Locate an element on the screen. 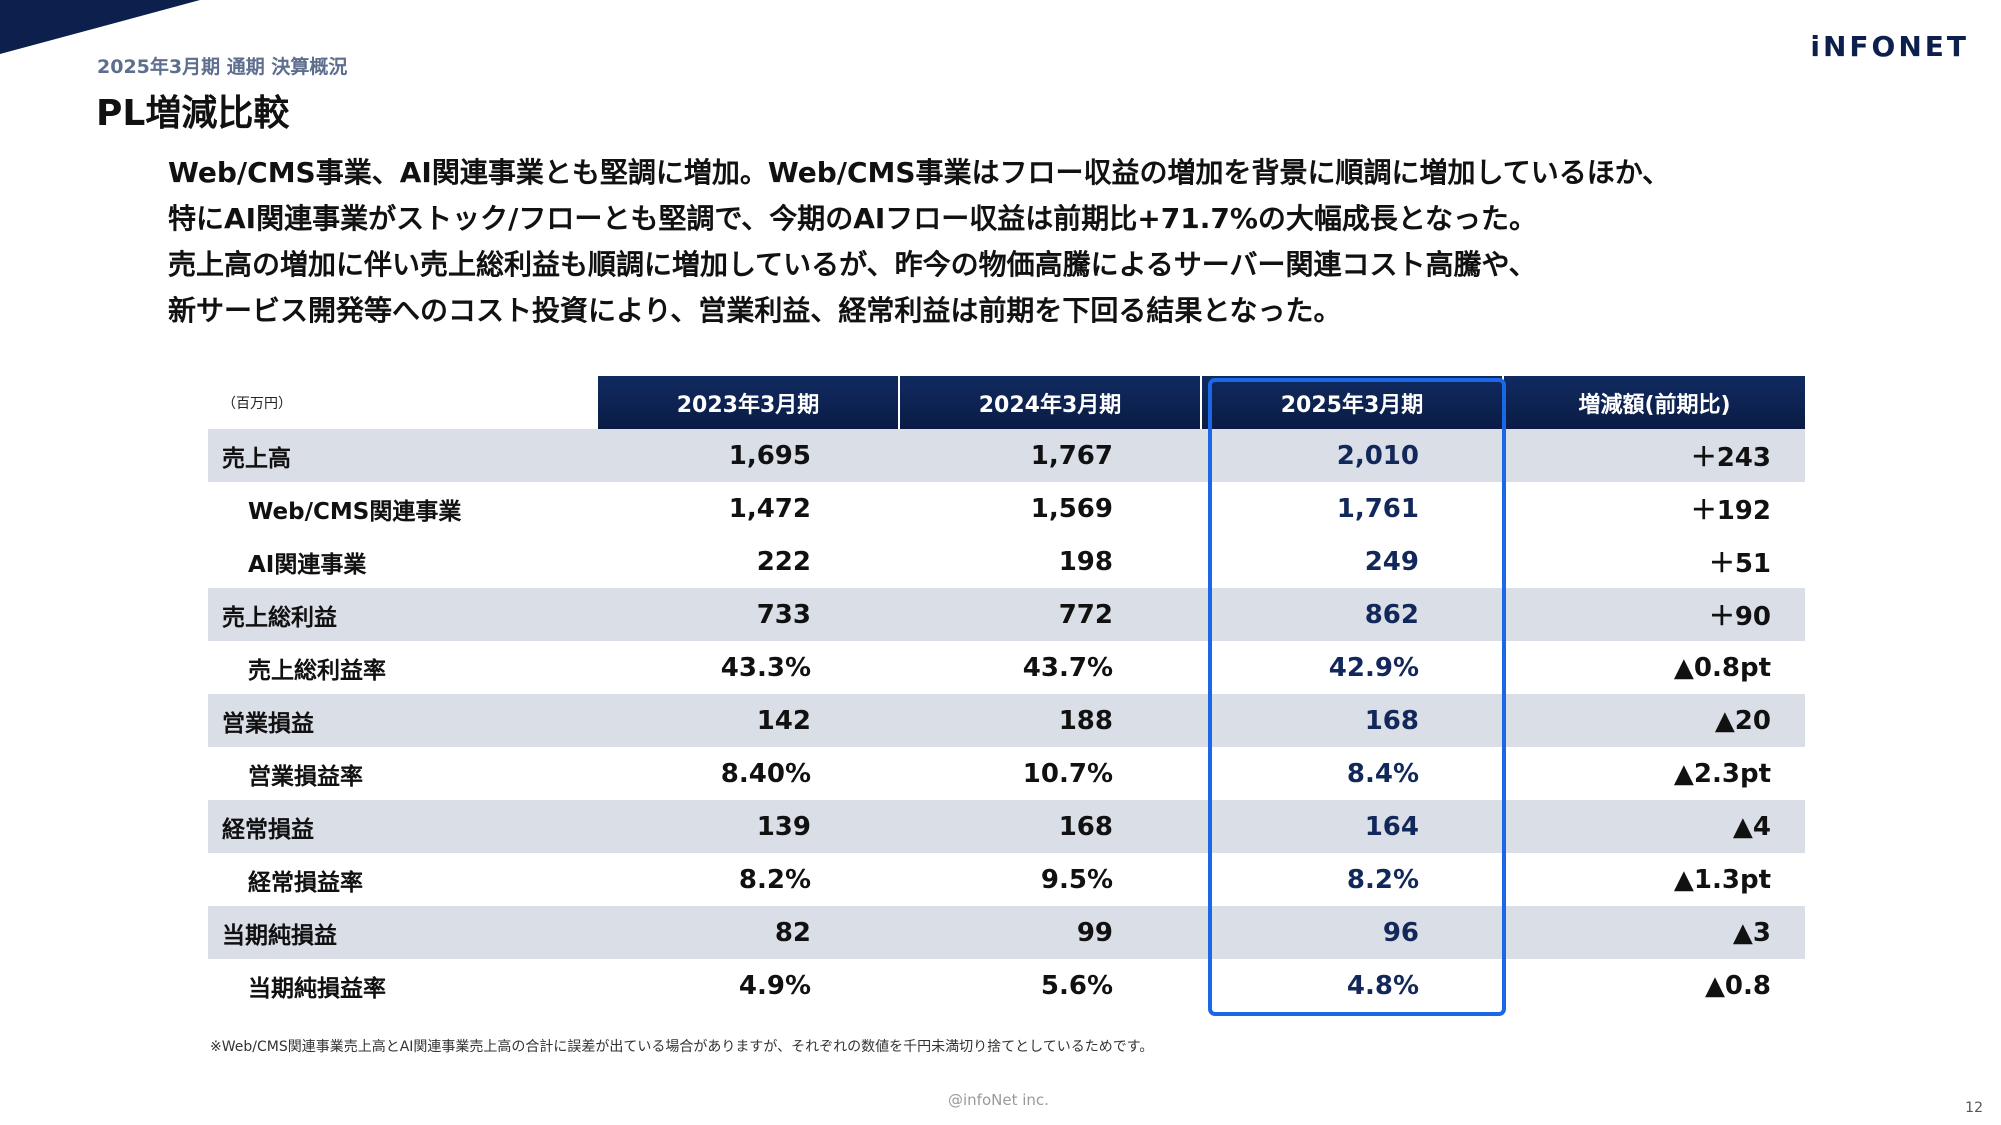 The image size is (2001, 1125). cell-value: 1,761 is located at coordinates (1377, 508).